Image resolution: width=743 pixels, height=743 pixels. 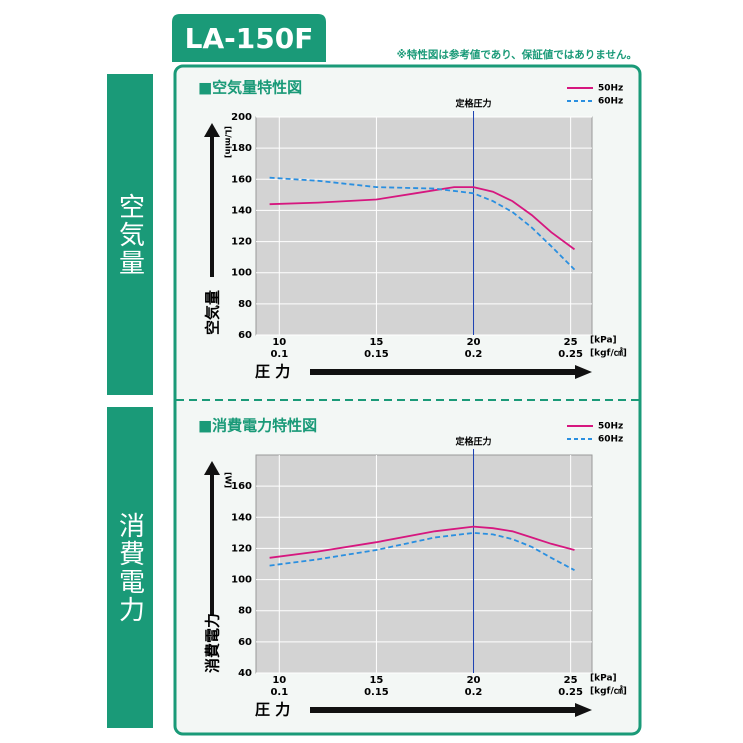 I want to click on y-label: 空気量, so click(x=213, y=312).